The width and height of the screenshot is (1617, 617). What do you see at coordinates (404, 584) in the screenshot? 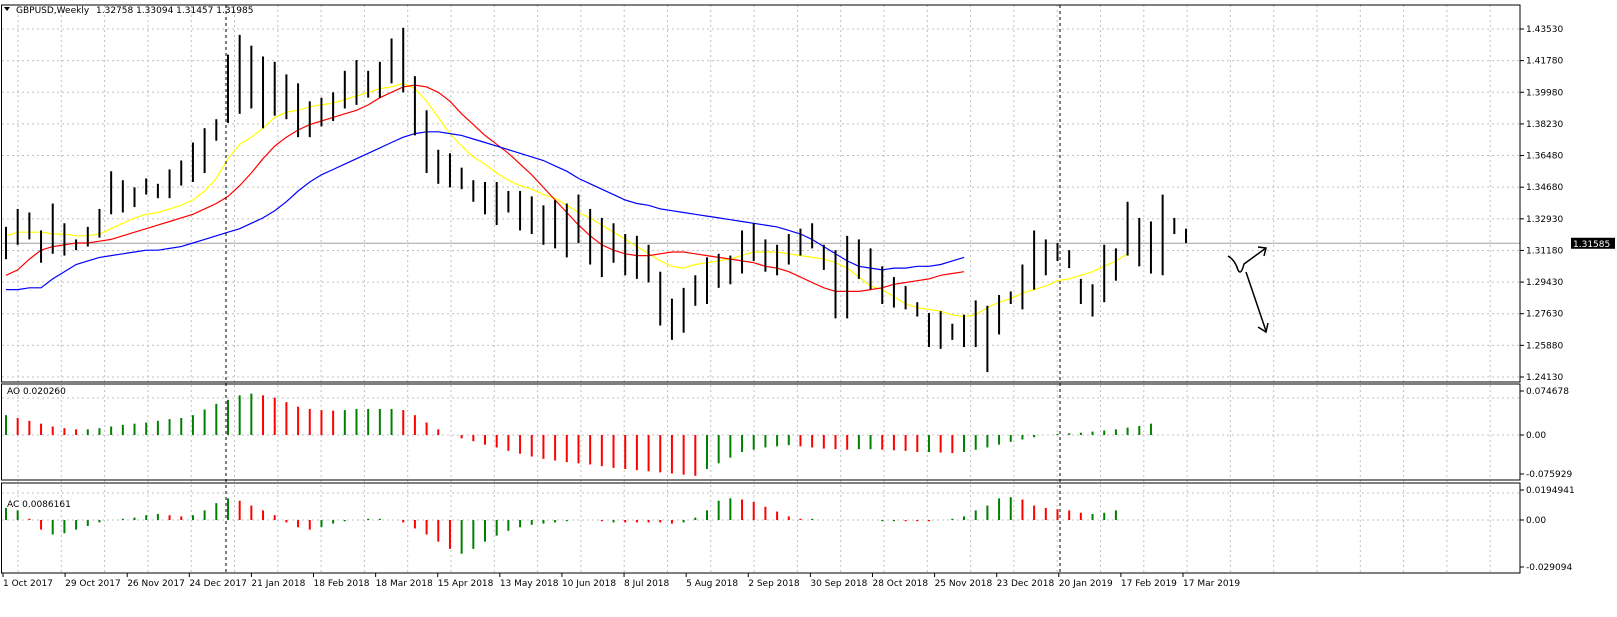
I see `date-tick-label: 18 Mar 2018` at bounding box center [404, 584].